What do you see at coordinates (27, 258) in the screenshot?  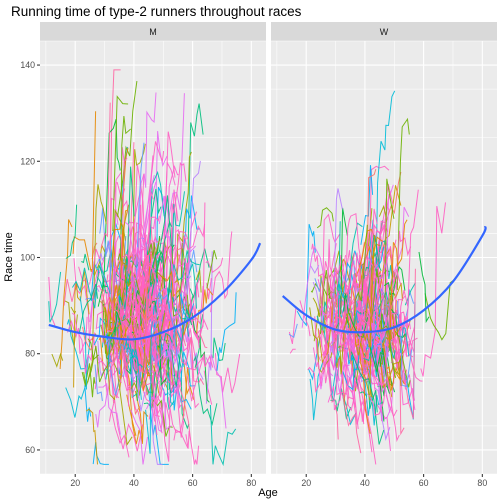 I see `y-tick-label: 100` at bounding box center [27, 258].